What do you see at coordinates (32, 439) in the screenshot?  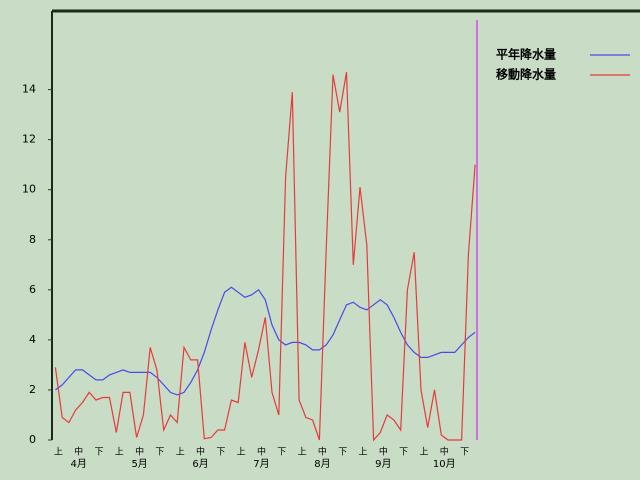 I see `y-tick-label: 0` at bounding box center [32, 439].